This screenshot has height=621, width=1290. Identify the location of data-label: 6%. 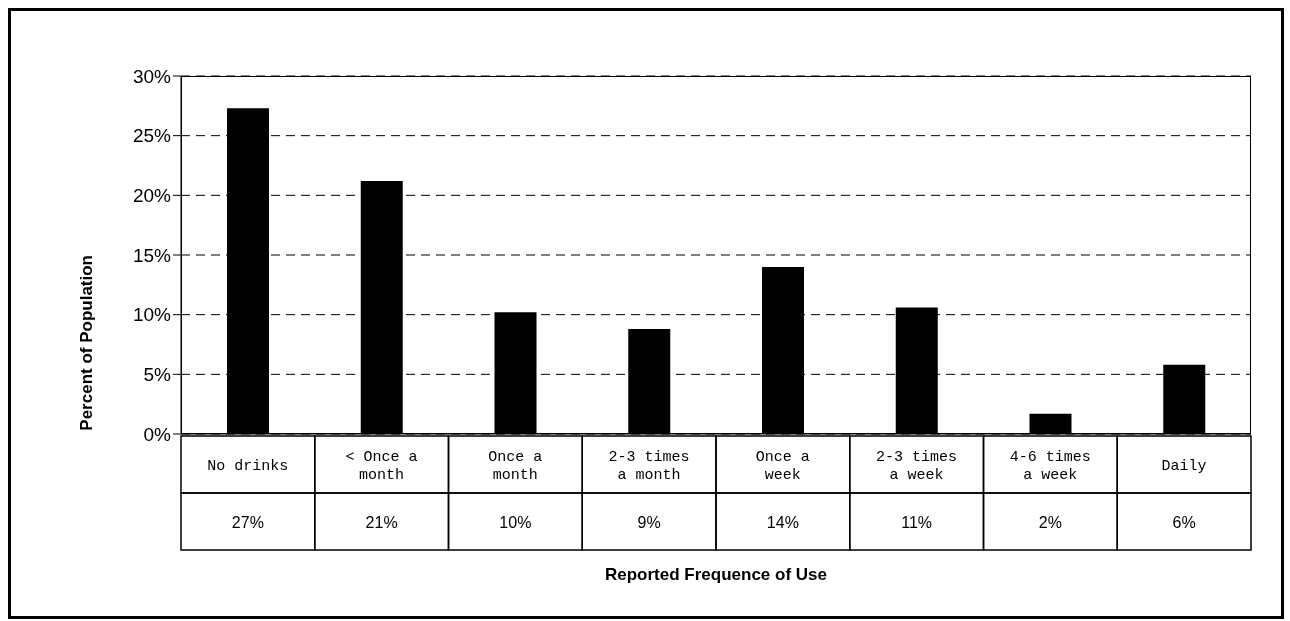
(1184, 522).